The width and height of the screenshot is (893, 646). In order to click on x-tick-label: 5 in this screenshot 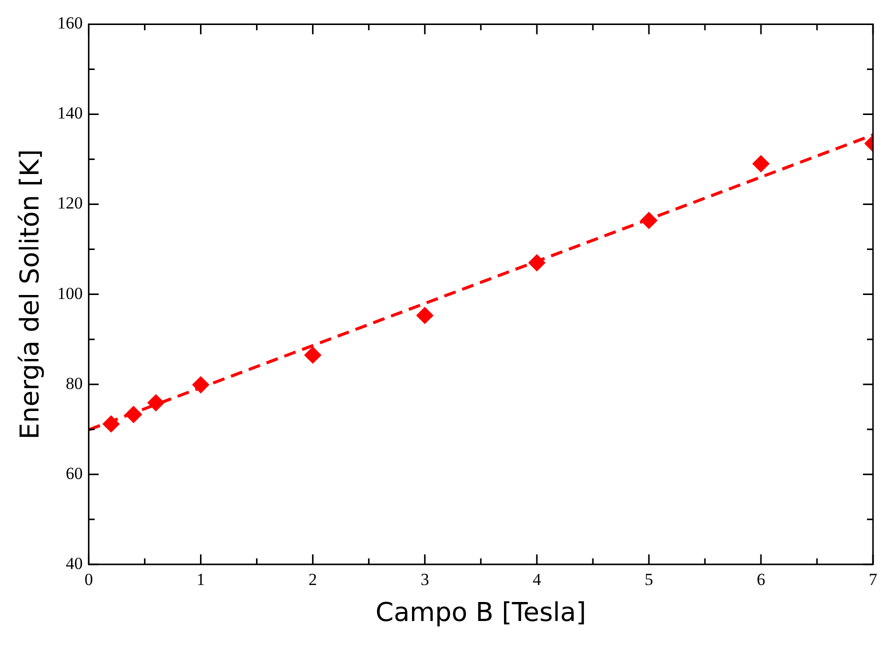, I will do `click(649, 580)`.